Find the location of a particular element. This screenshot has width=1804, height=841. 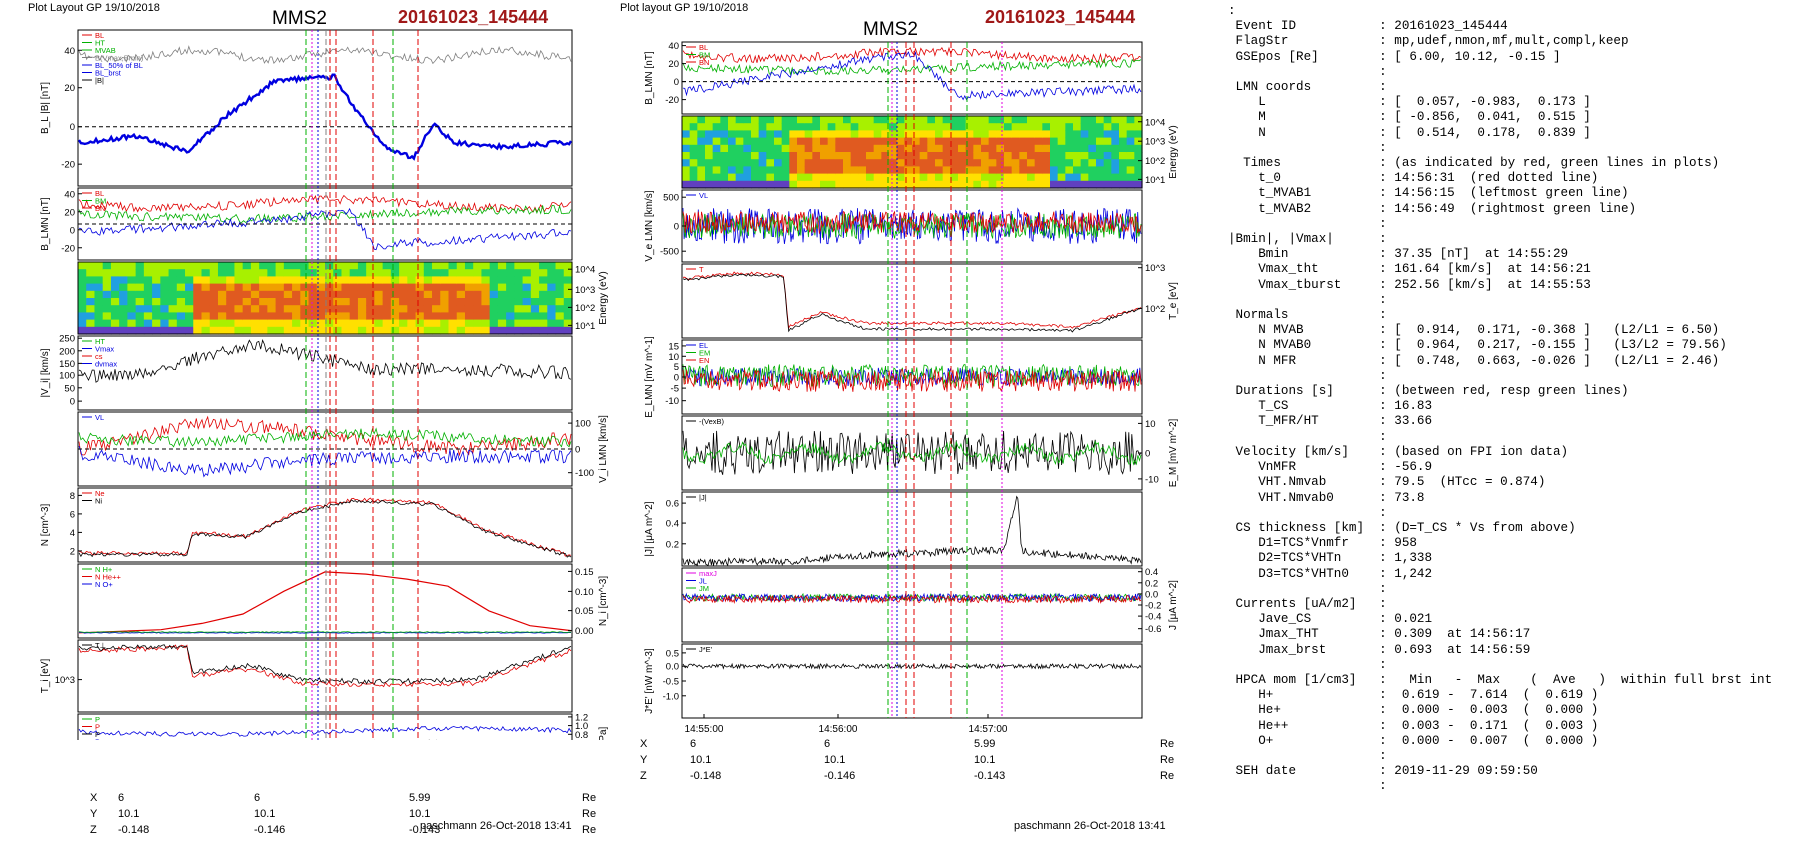

y-tick-label: 1.0 is located at coordinates (581, 726).